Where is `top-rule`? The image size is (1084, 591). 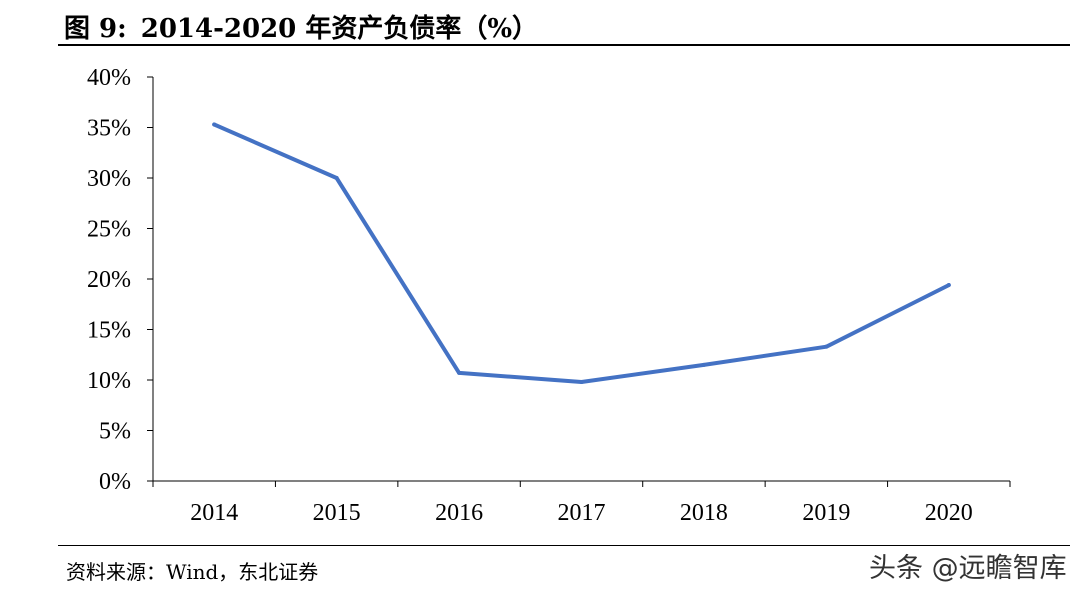
top-rule is located at coordinates (564, 45).